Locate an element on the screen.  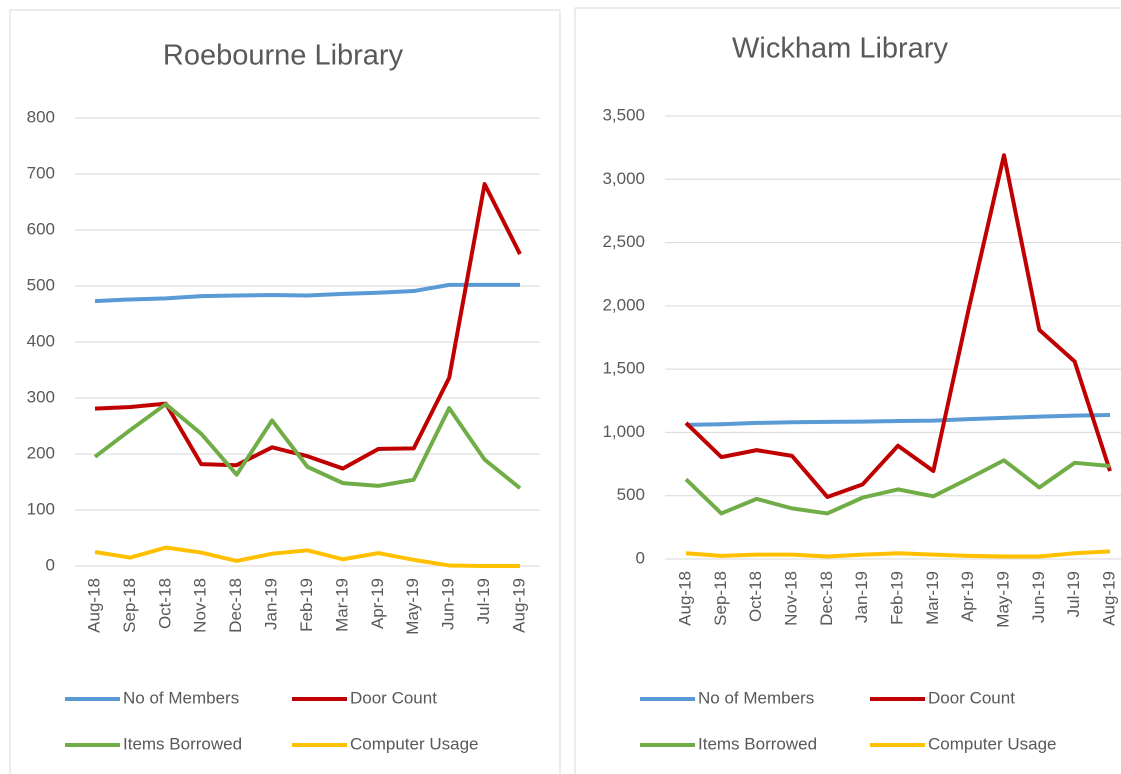
chart-title: Wickham Library is located at coordinates (840, 49).